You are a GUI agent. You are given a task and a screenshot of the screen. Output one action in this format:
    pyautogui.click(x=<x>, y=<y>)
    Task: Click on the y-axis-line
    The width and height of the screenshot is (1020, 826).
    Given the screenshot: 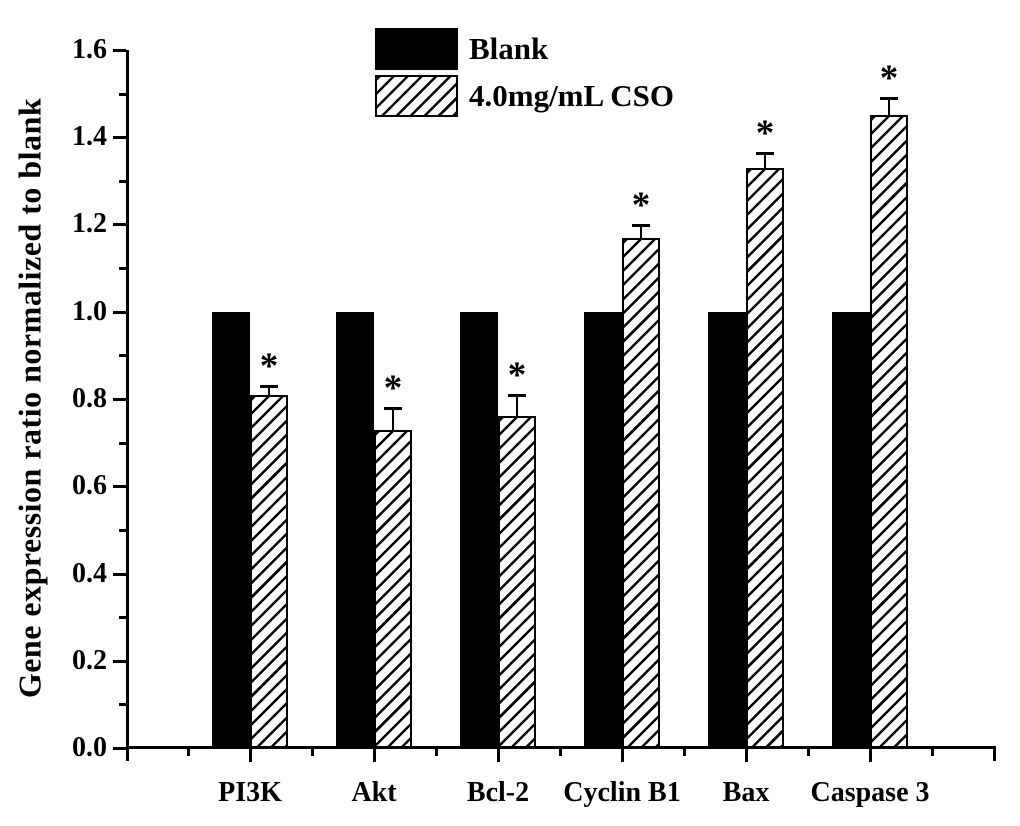 What is the action you would take?
    pyautogui.click(x=127, y=405)
    